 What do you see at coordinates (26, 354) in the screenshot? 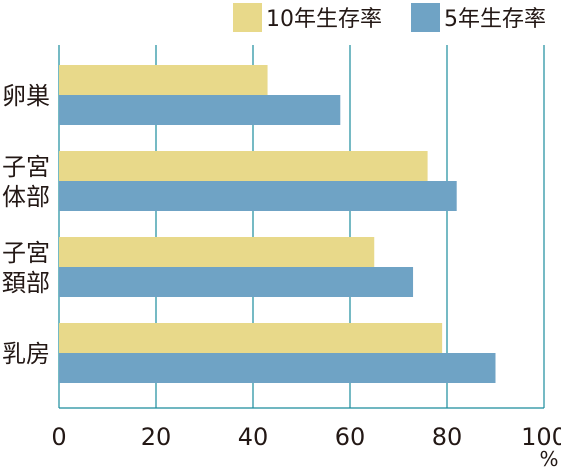
I see `category-label: 乳房` at bounding box center [26, 354].